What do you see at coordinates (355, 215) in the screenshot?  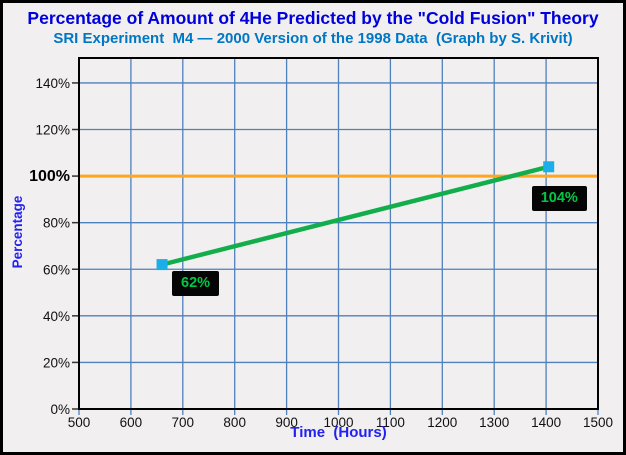 I see `series-line` at bounding box center [355, 215].